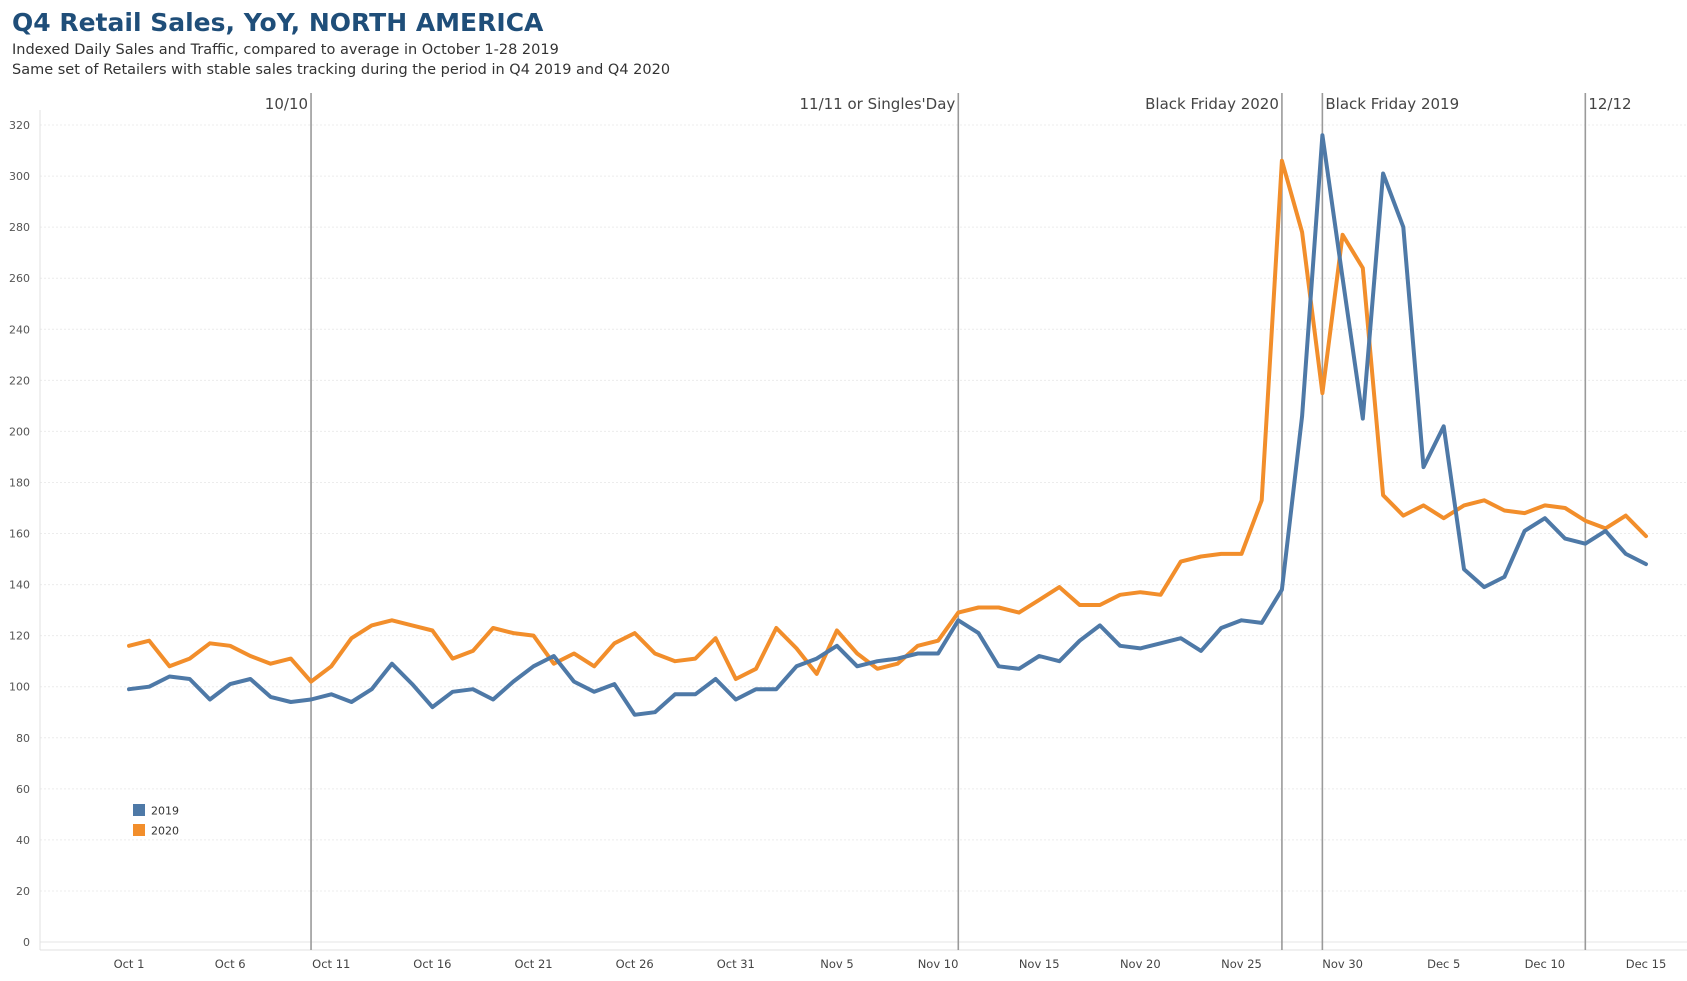 This screenshot has width=1687, height=981. What do you see at coordinates (23, 840) in the screenshot?
I see `y-tick-label: 40` at bounding box center [23, 840].